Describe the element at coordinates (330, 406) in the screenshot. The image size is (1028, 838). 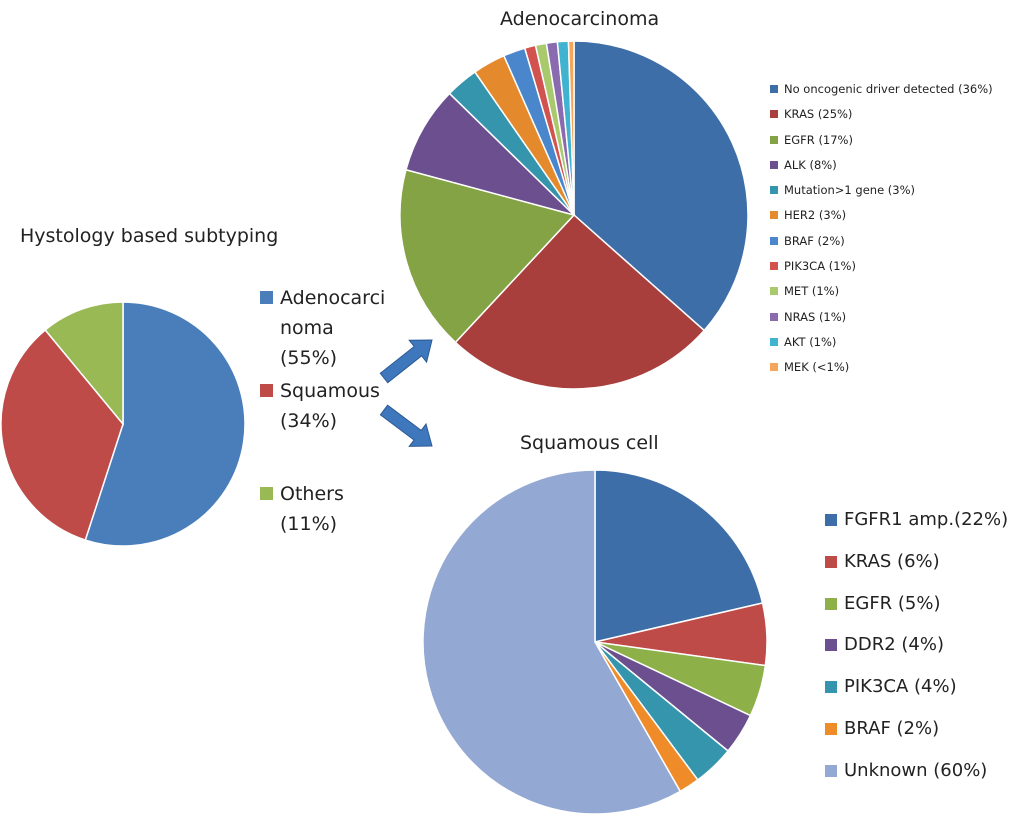
I see `legend-label: Squamous (34%)` at that location.